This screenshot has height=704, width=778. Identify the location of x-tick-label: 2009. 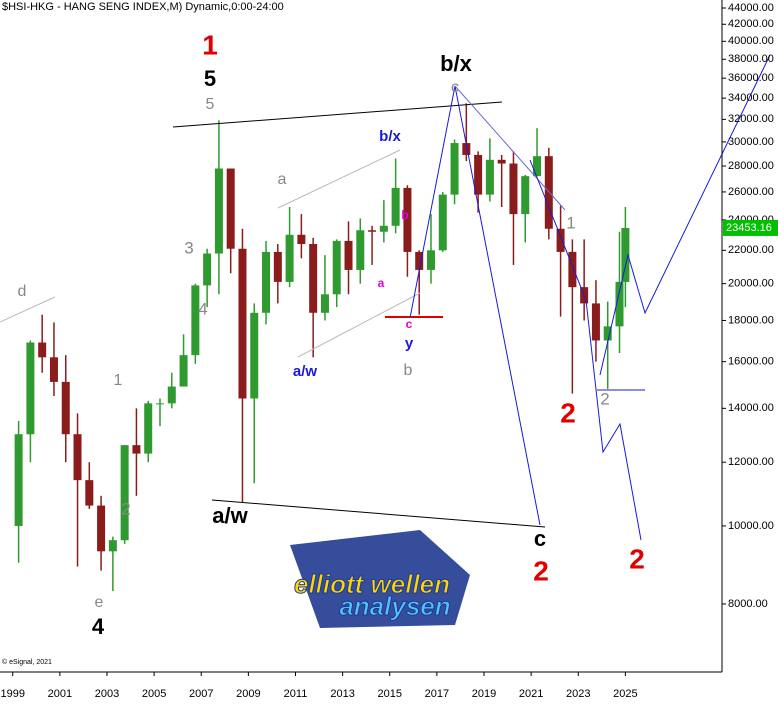
(248, 694).